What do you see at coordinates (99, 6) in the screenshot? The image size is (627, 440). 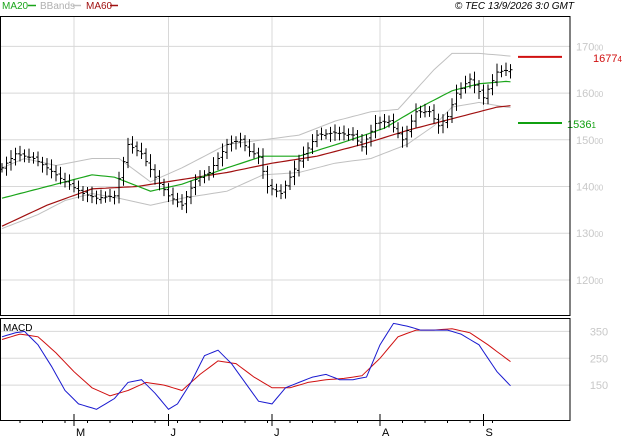 I see `legend-ma60-label: MA60` at bounding box center [99, 6].